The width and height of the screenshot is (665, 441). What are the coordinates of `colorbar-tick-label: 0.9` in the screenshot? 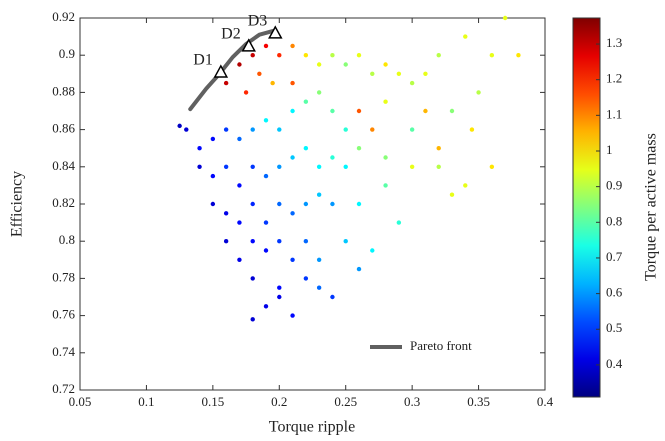 It's located at (614, 185).